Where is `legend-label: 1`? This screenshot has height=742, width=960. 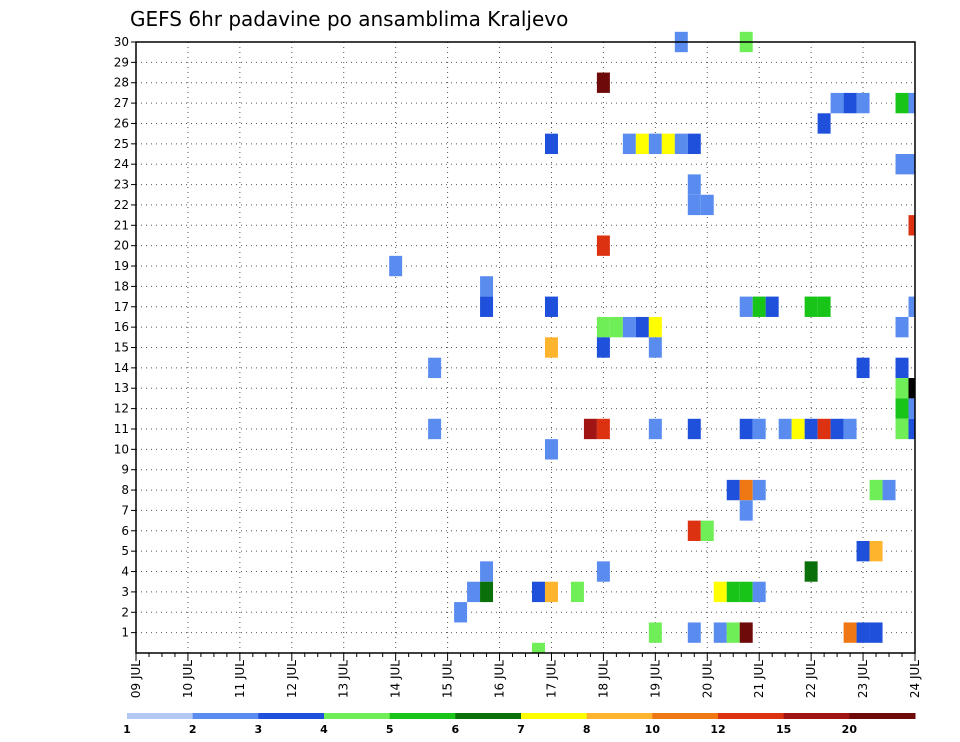 legend-label: 1 is located at coordinates (127, 729).